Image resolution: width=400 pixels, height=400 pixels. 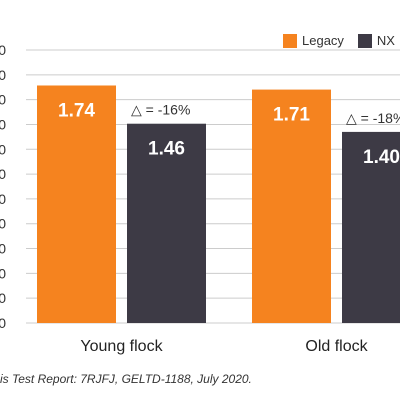 What do you see at coordinates (323, 40) in the screenshot?
I see `legend-label-legacy: Legacy` at bounding box center [323, 40].